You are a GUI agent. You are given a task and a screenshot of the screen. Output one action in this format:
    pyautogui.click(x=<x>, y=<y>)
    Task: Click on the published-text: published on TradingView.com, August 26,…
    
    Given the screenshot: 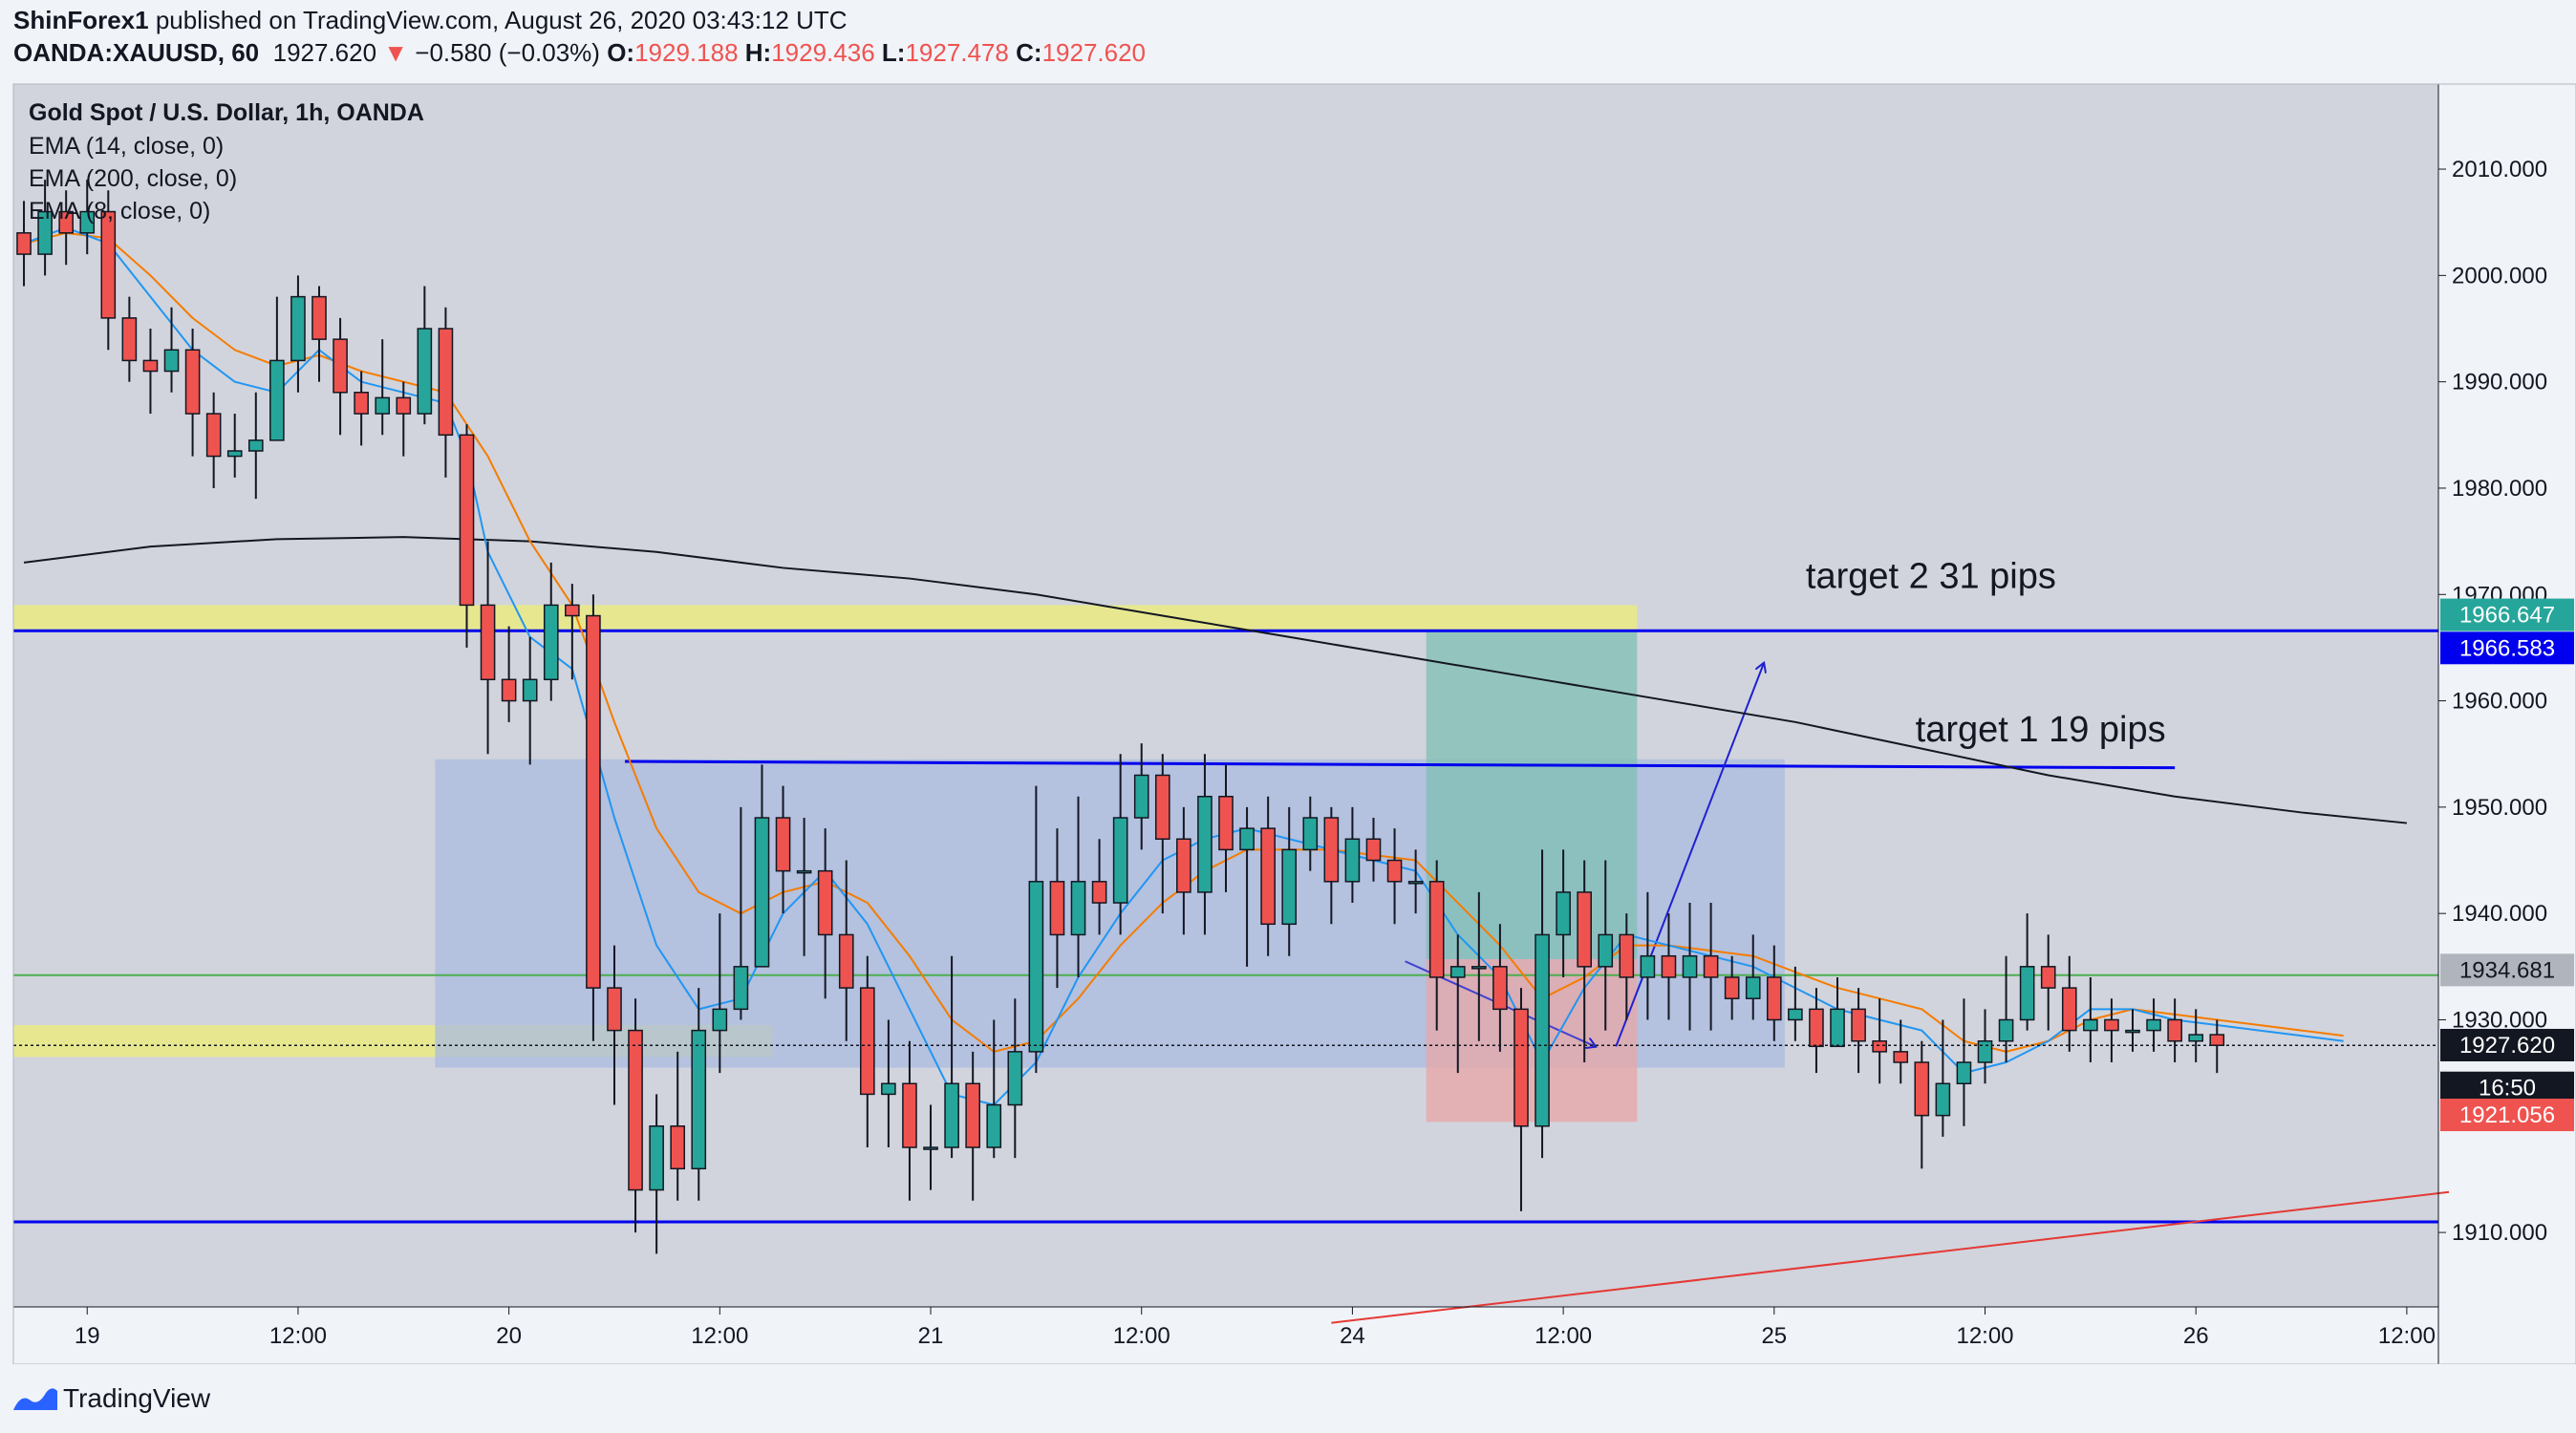 What is the action you would take?
    pyautogui.click(x=501, y=20)
    